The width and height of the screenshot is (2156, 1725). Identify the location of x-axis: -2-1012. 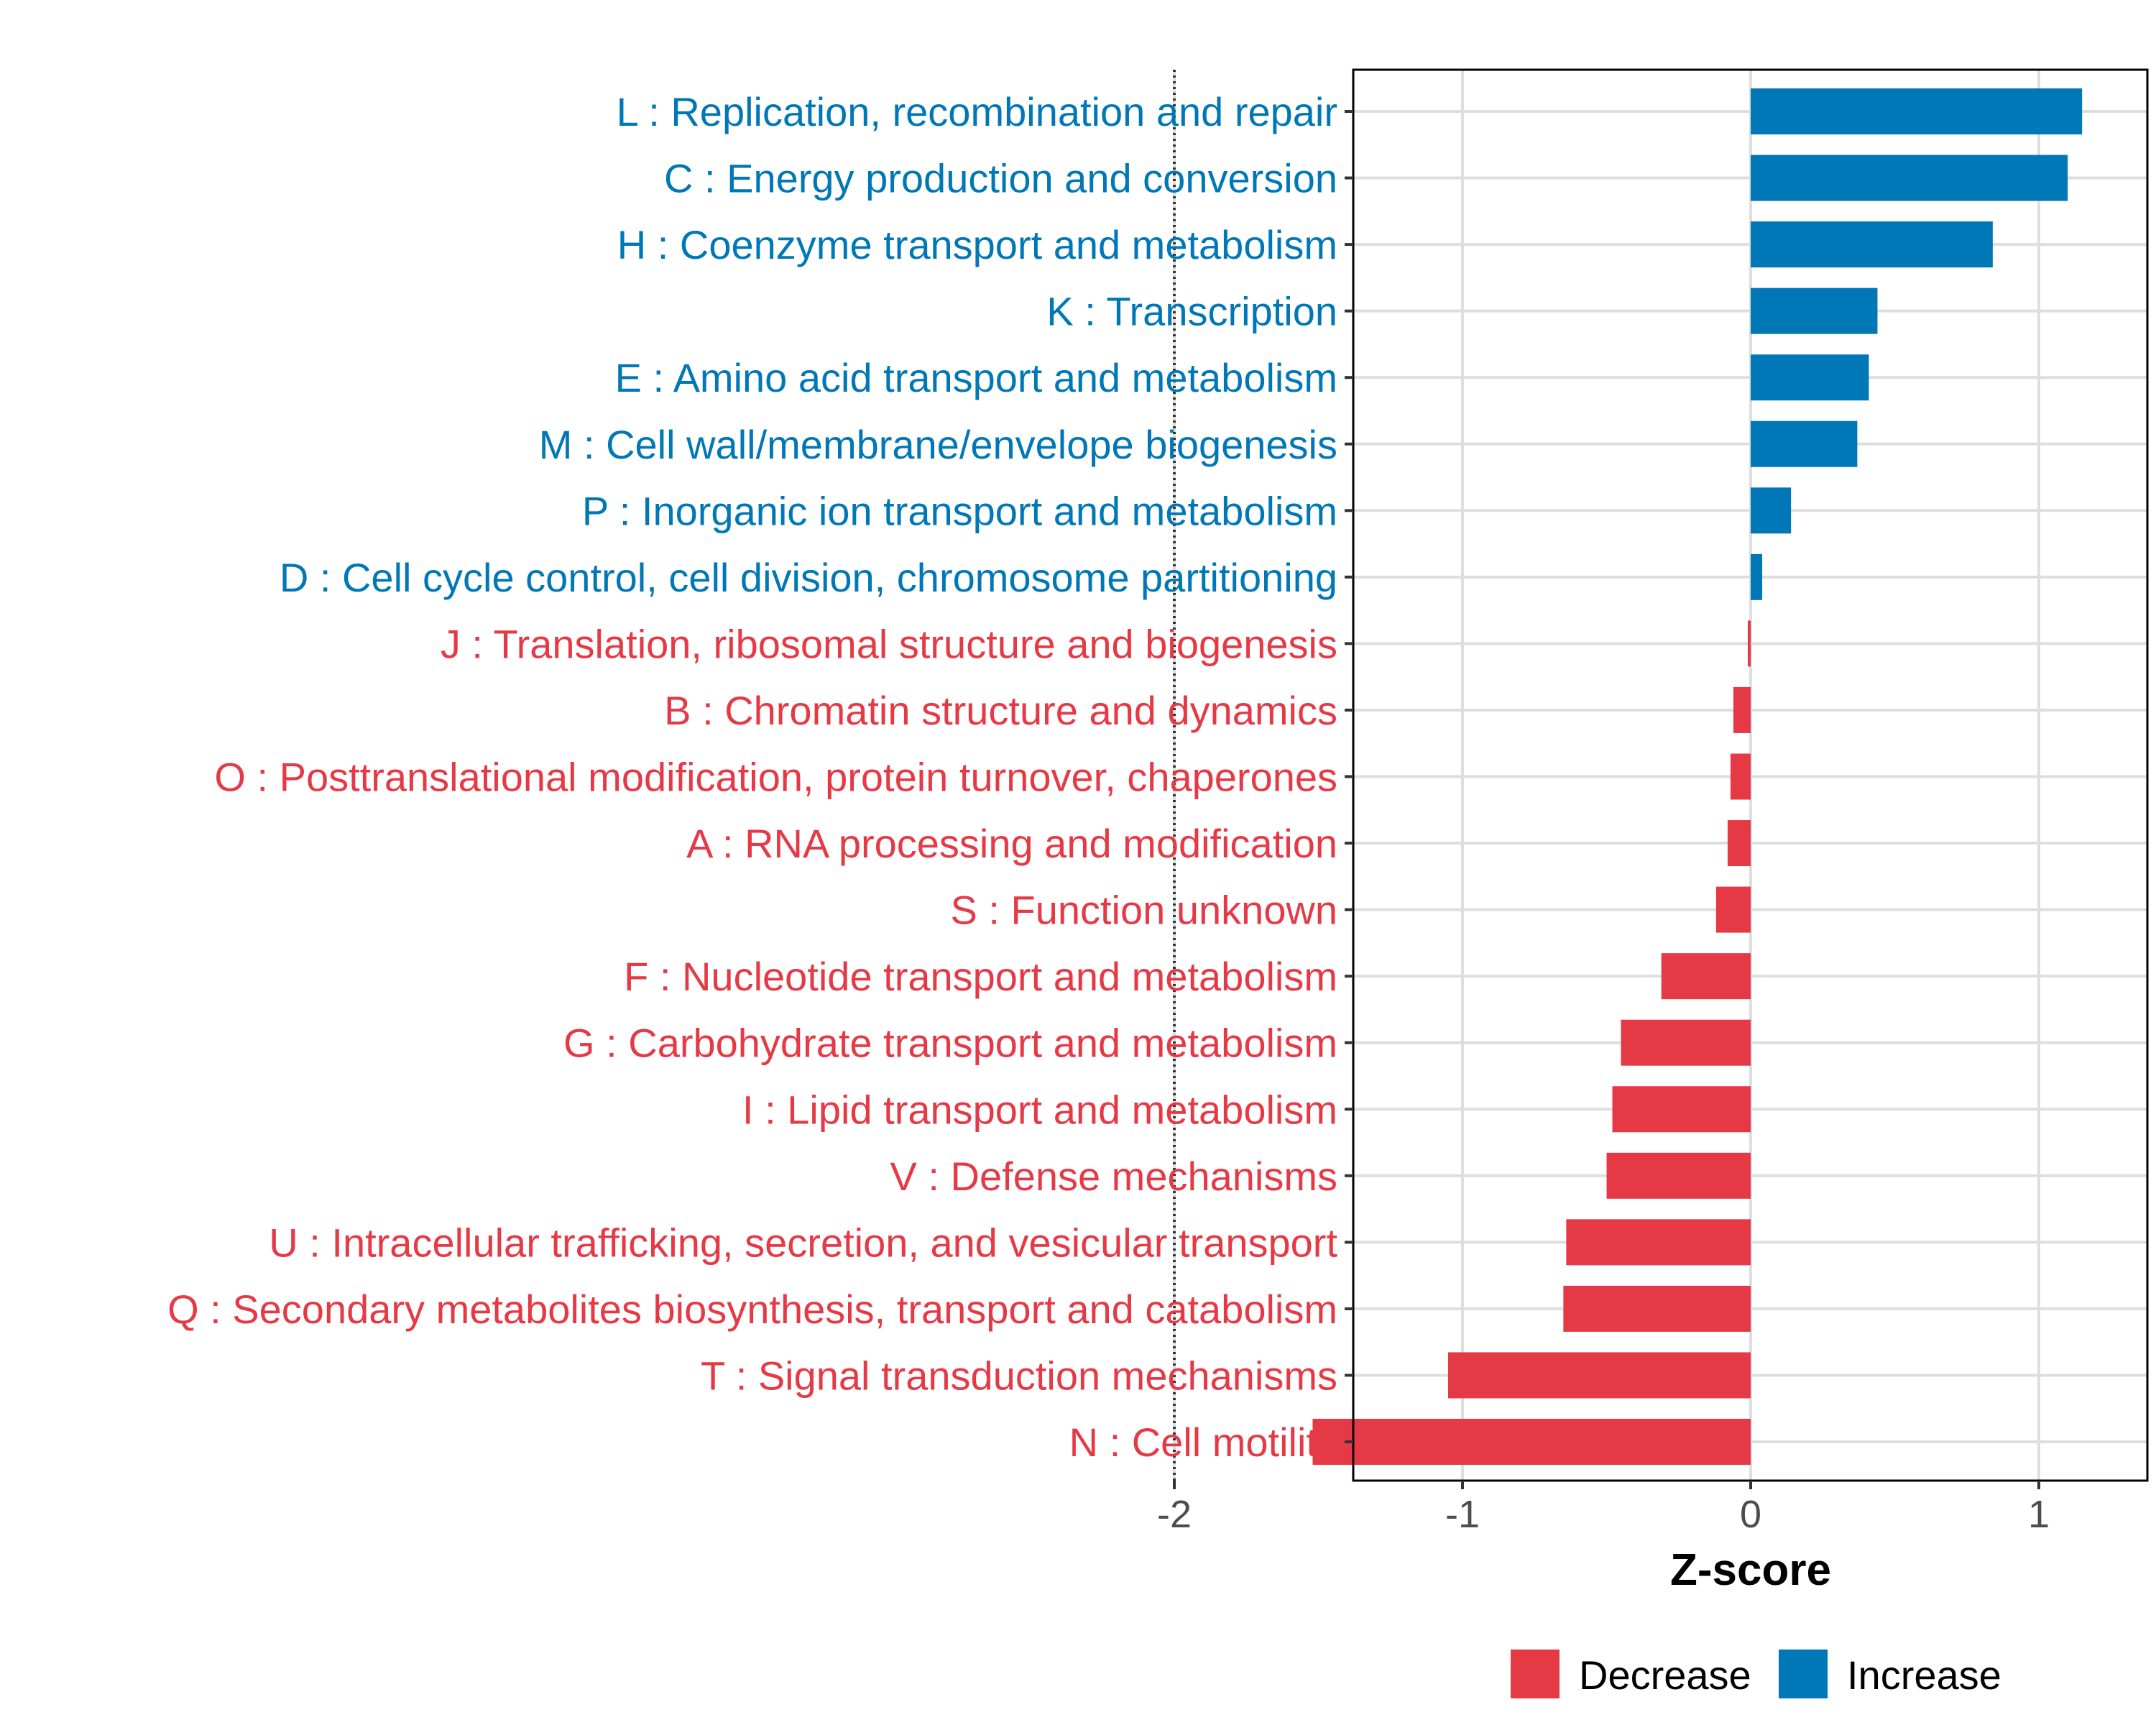
(1604, 1508).